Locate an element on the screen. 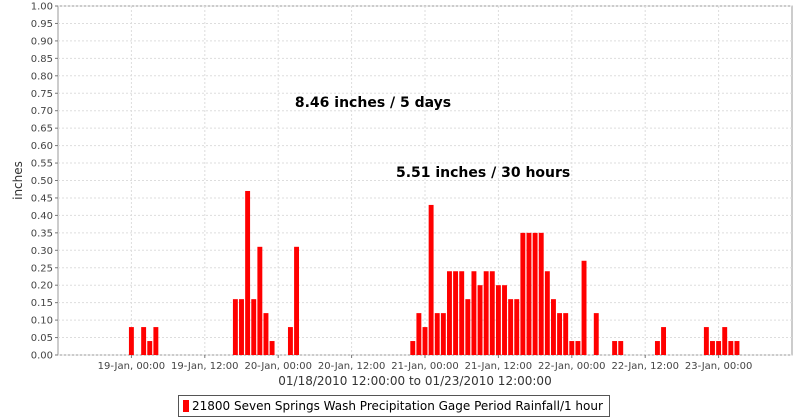  y-tick-label: 0.60 is located at coordinates (42, 146).